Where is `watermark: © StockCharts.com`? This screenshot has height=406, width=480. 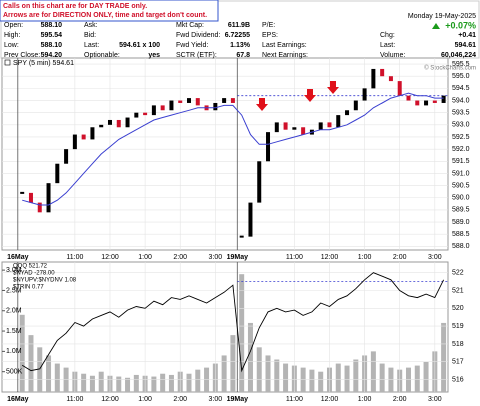 watermark: © StockCharts.com is located at coordinates (450, 68).